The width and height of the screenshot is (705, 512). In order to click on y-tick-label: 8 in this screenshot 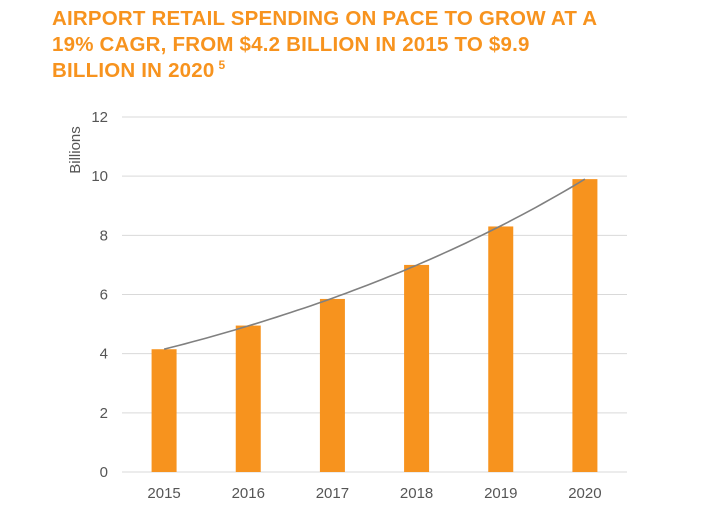, I will do `click(104, 235)`.